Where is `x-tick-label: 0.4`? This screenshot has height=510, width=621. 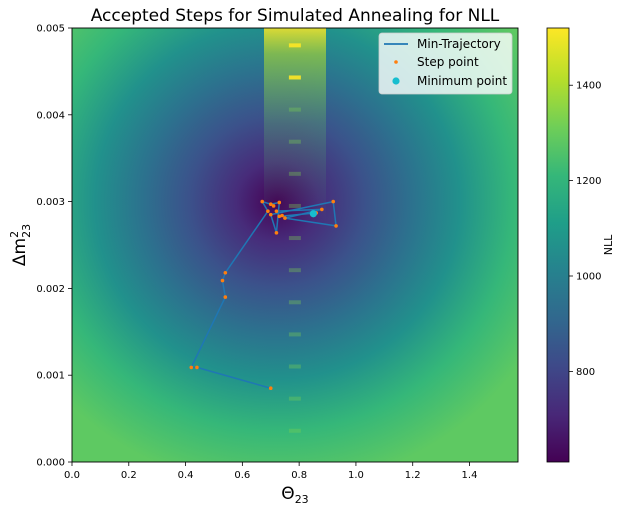 x-tick-label: 0.4 is located at coordinates (186, 475).